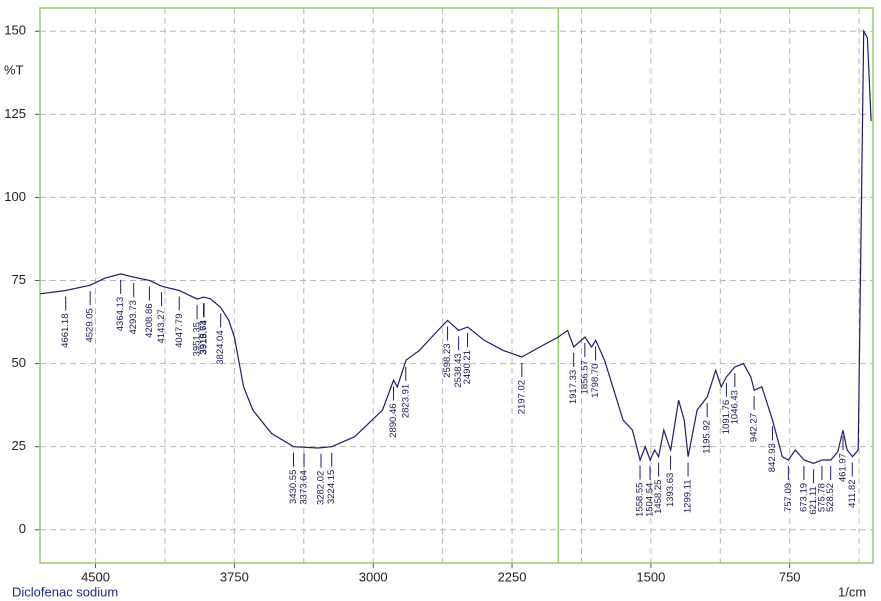 This screenshot has height=601, width=881. Describe the element at coordinates (573, 387) in the screenshot. I see `peak-label: 1917.33` at that location.